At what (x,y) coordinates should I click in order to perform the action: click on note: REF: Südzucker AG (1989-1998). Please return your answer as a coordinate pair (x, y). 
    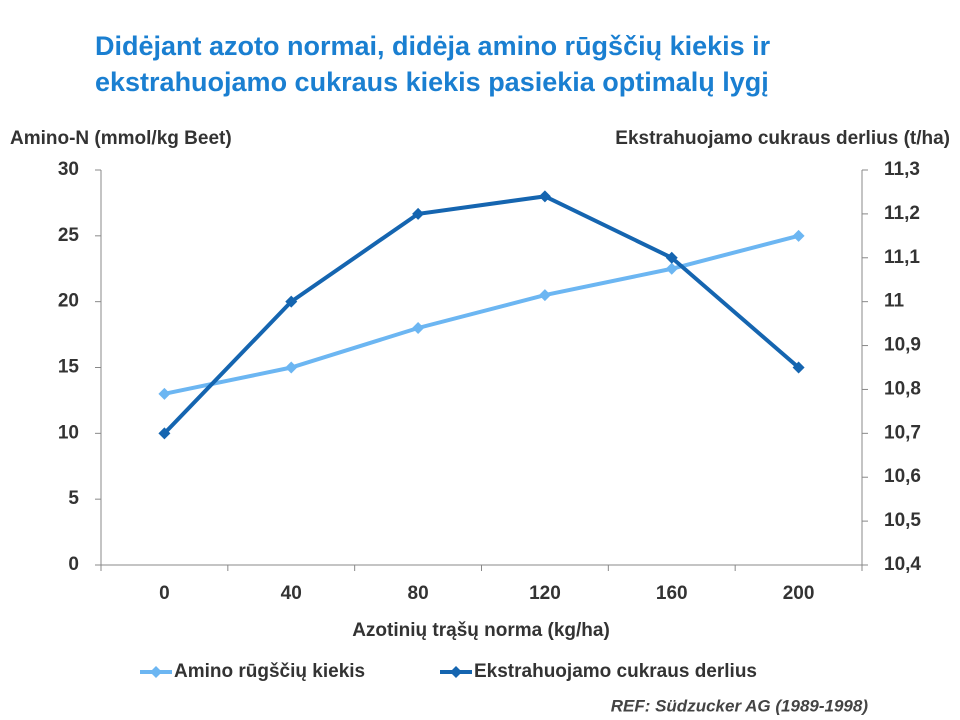
    Looking at the image, I should click on (740, 705).